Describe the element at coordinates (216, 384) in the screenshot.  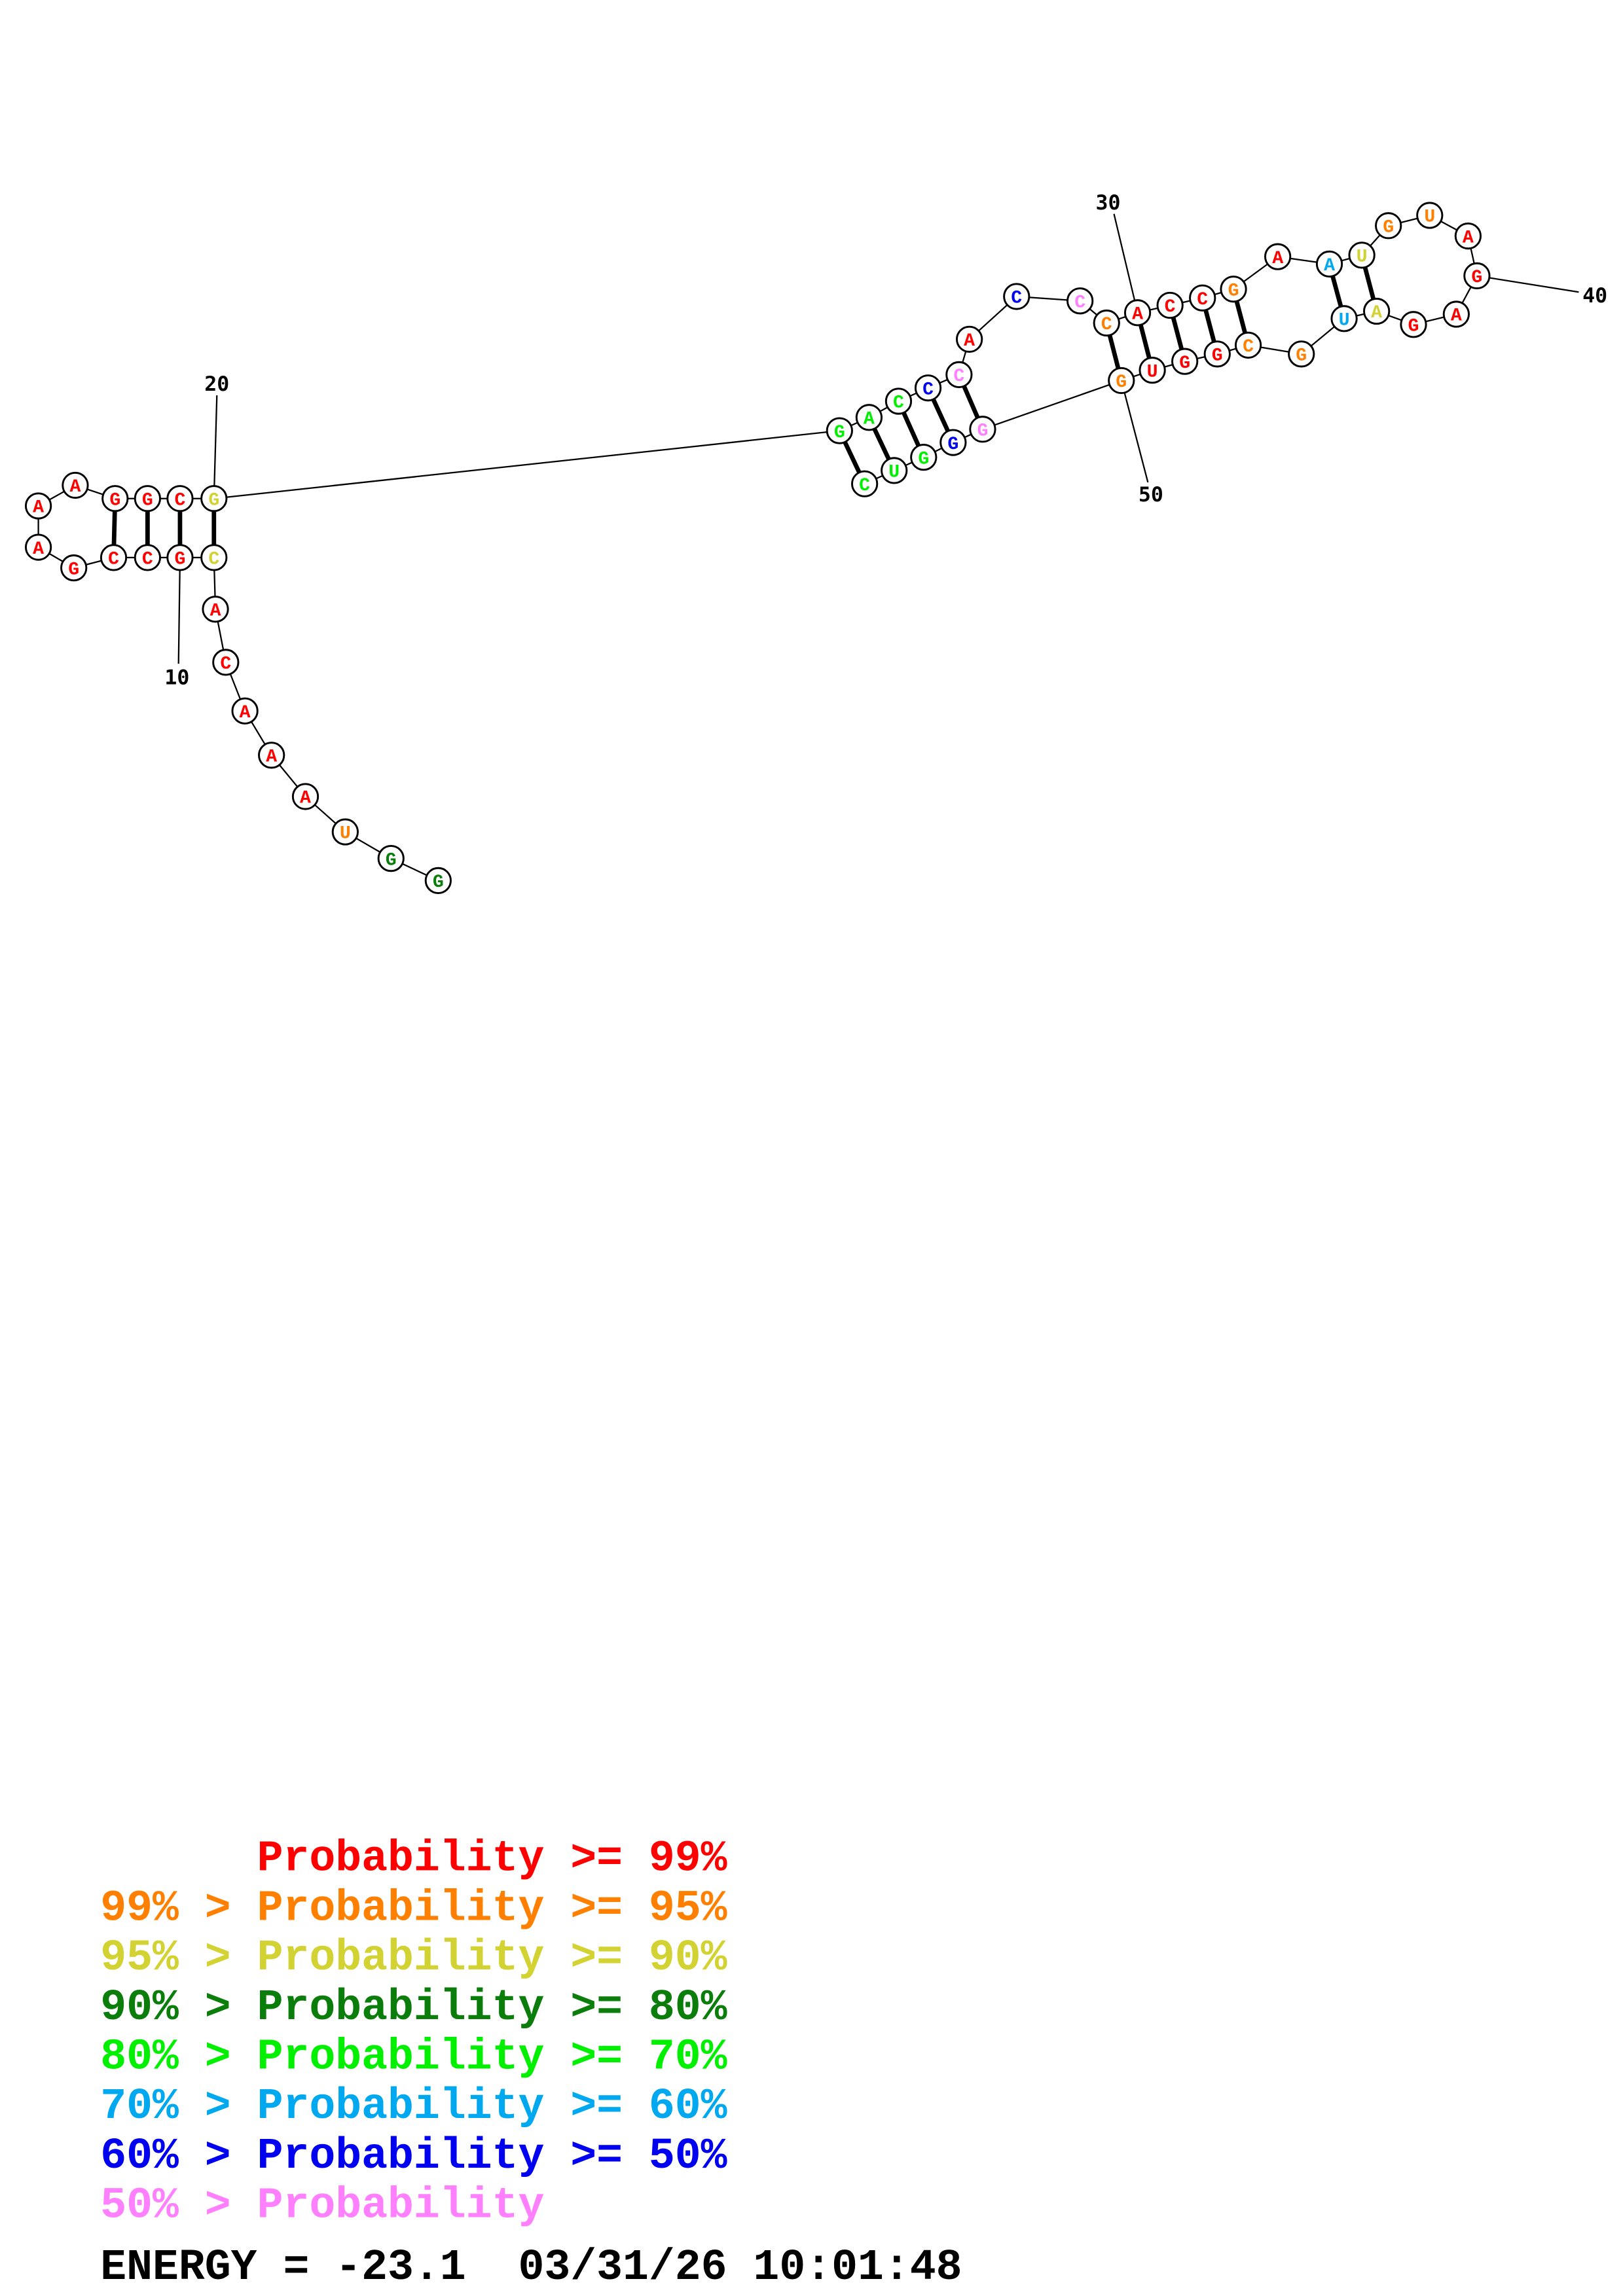
I see `position-label: 20` at that location.